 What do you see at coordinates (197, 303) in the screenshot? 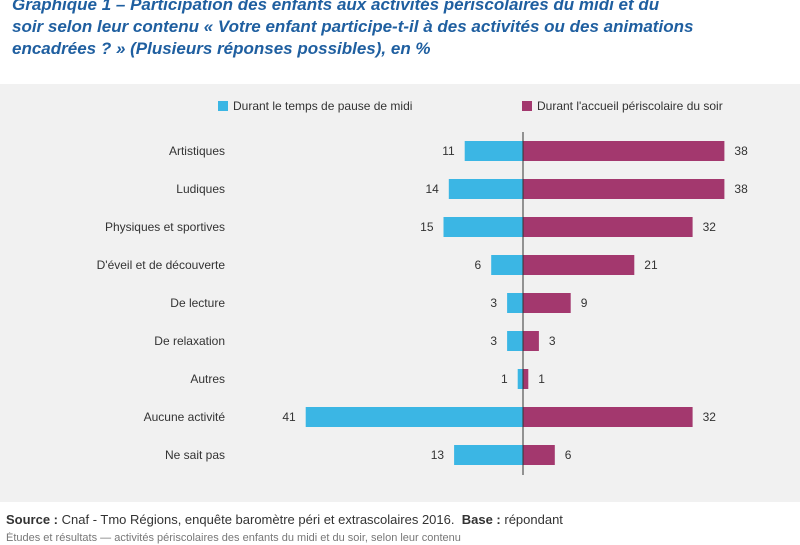
I see `category-label: De lecture` at bounding box center [197, 303].